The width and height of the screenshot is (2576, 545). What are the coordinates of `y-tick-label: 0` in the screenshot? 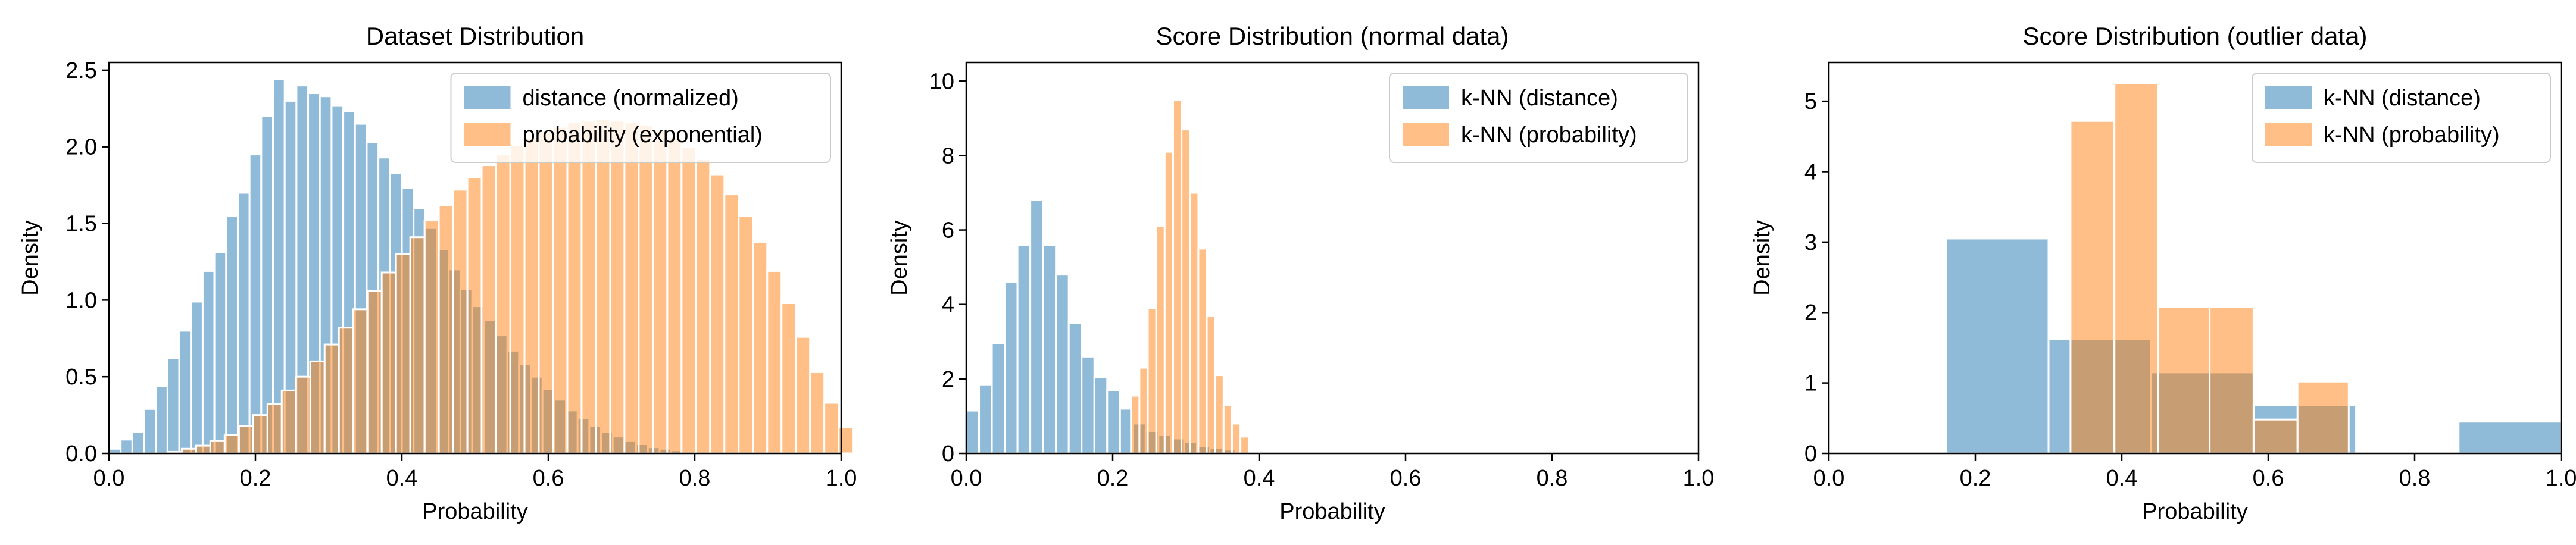 It's located at (948, 454).